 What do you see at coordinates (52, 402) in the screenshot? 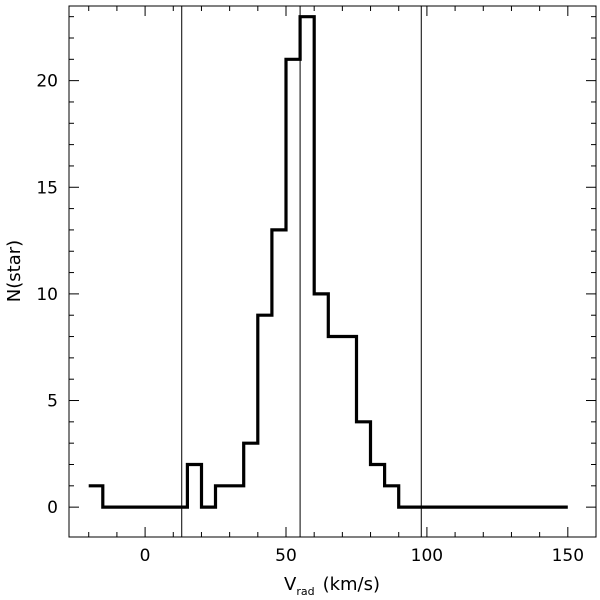
I see `y-tick-label: 5` at bounding box center [52, 402].